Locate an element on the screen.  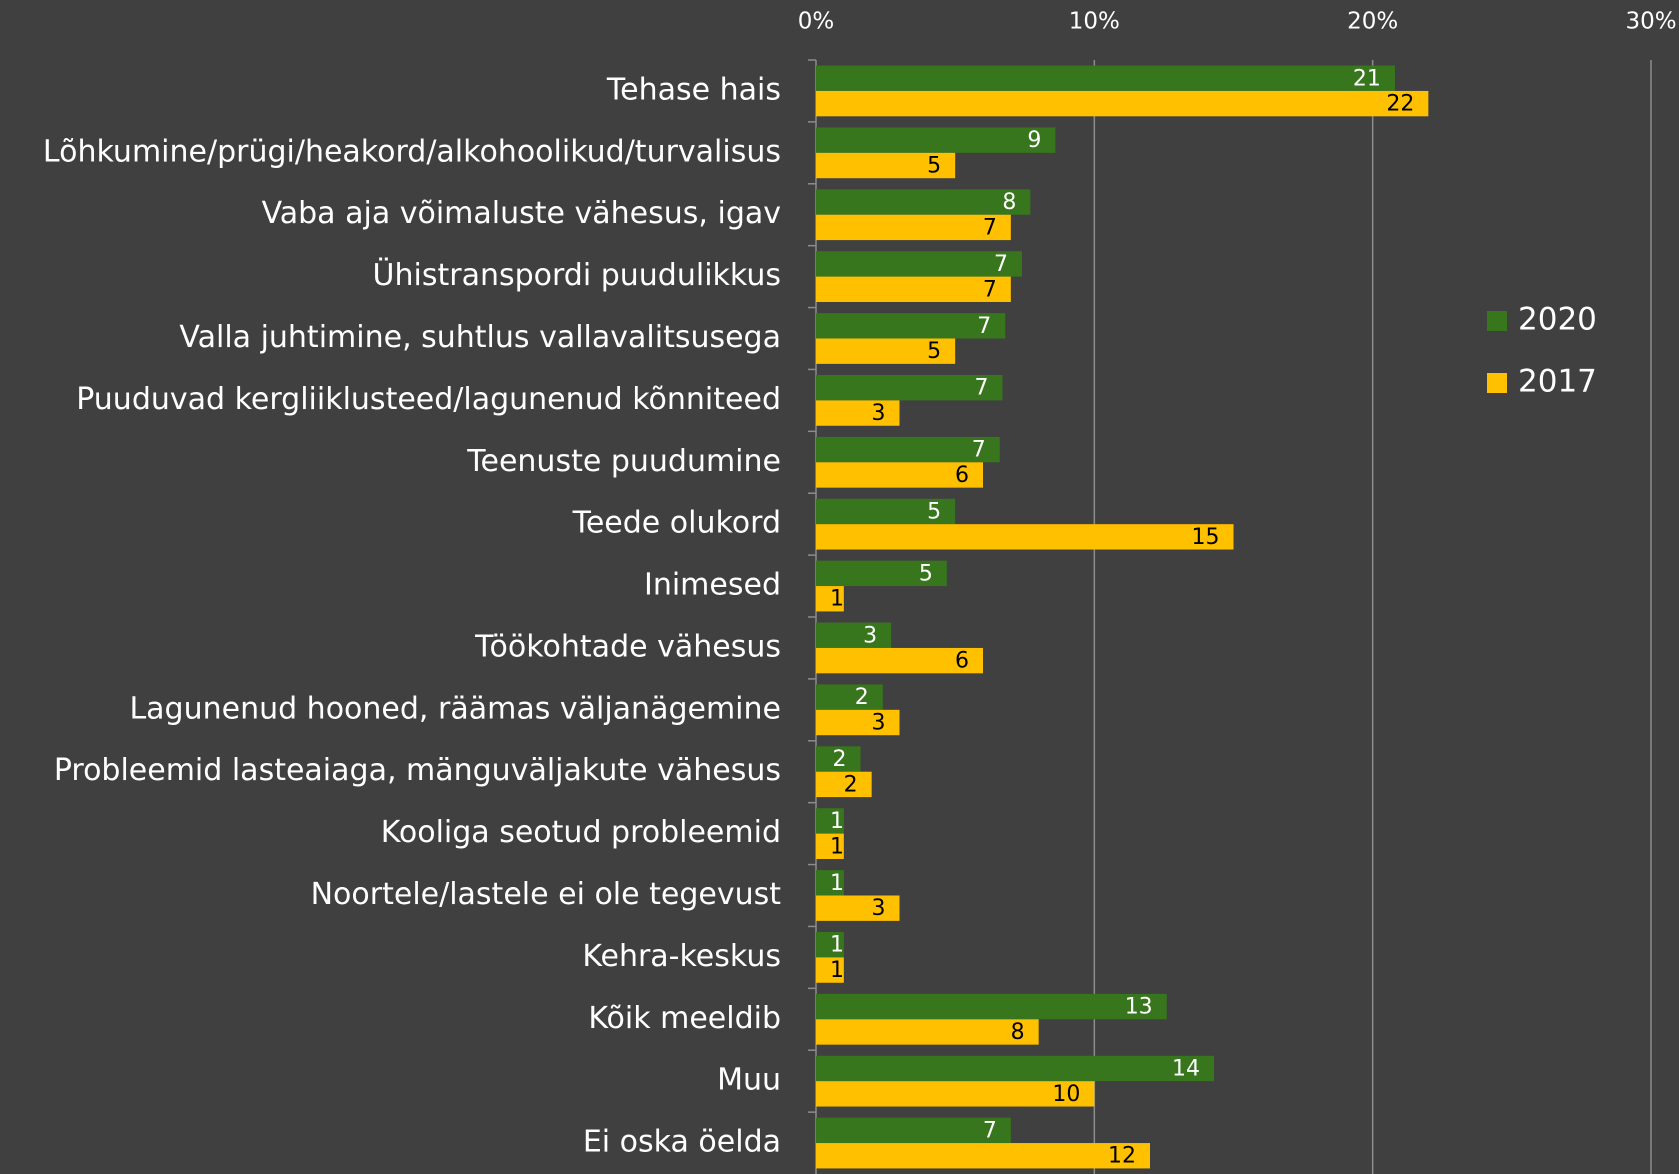
category-label: Töökohtade vähesus is located at coordinates (627, 646).